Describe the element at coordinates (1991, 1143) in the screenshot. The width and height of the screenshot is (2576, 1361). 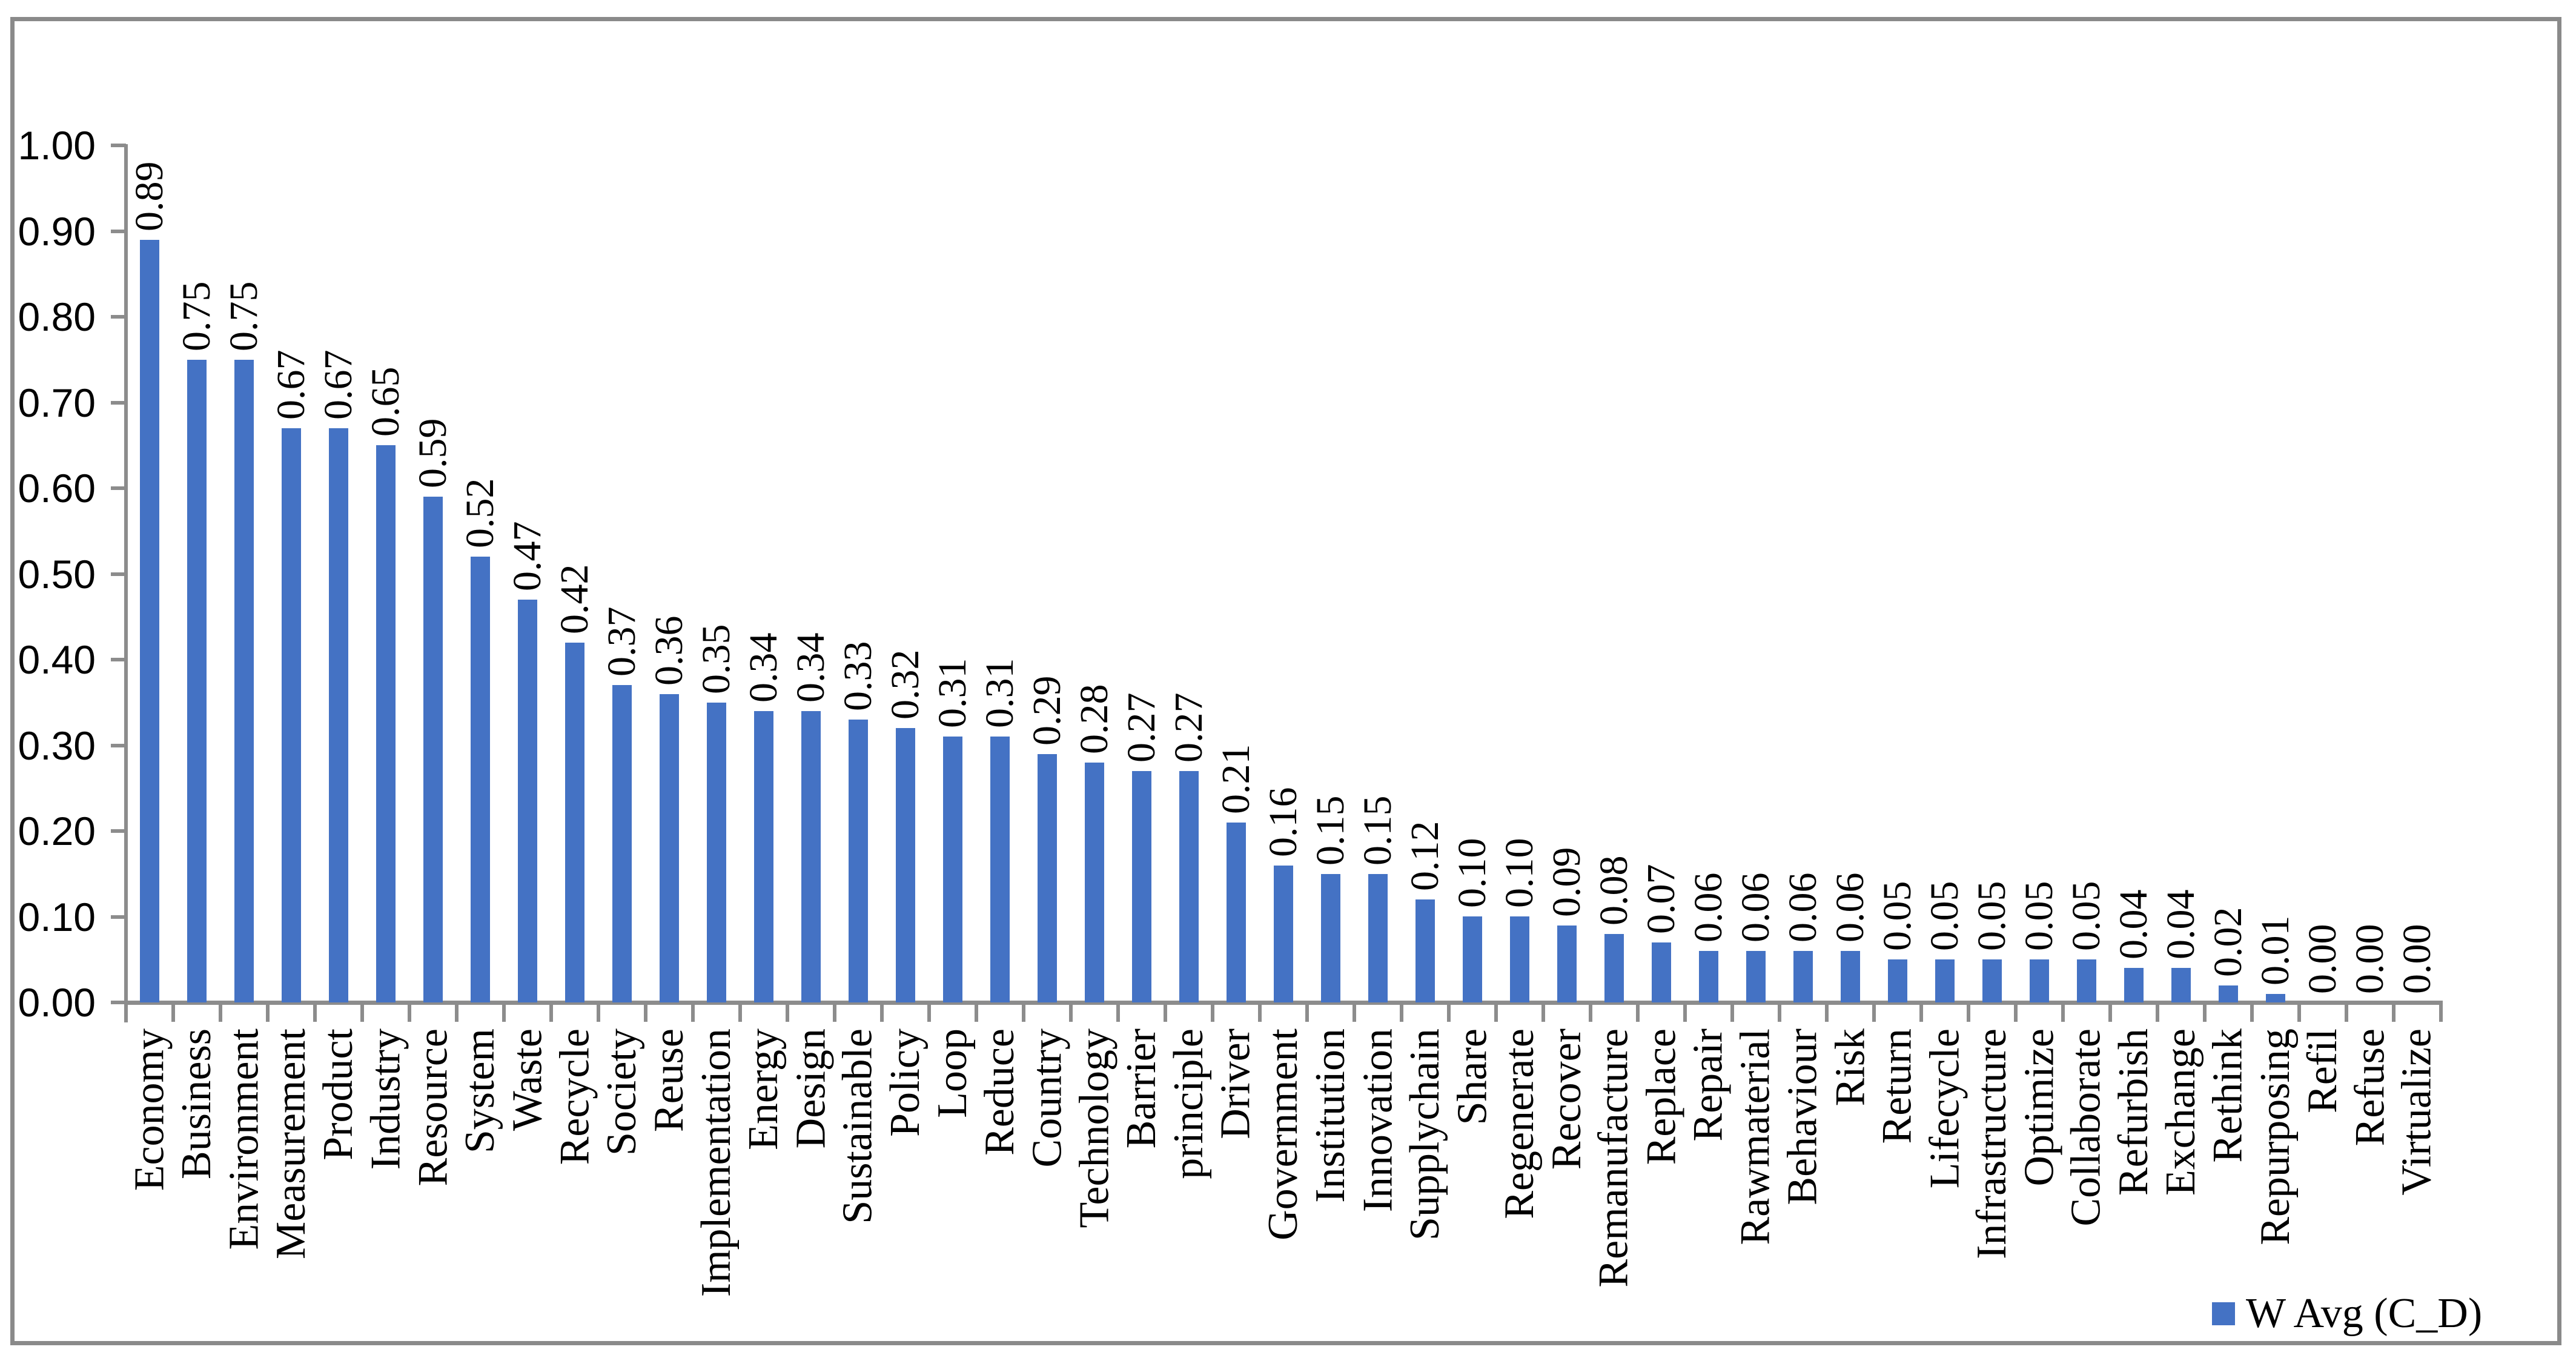
I see `category-label: Infrastructure` at that location.